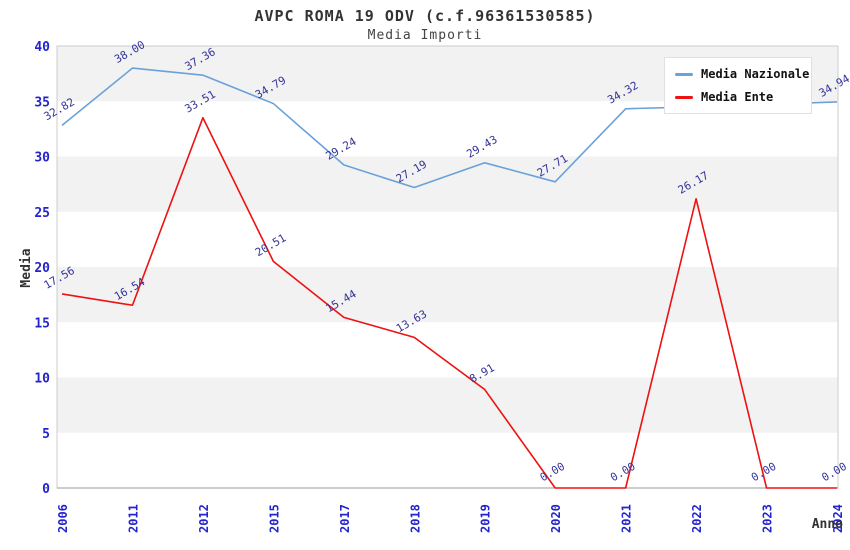 The image size is (850, 550). I want to click on x-tick-label: 2019, so click(486, 518).